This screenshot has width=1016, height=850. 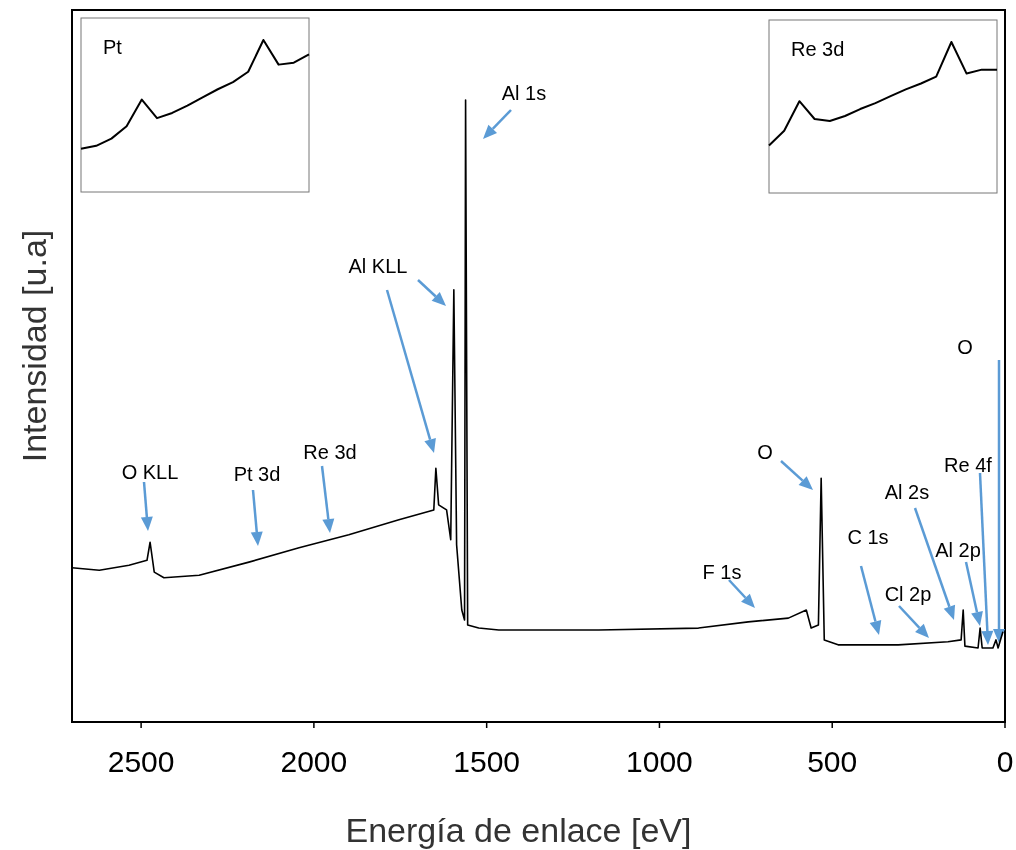 I want to click on x-tick-label: 2500, so click(x=141, y=761).